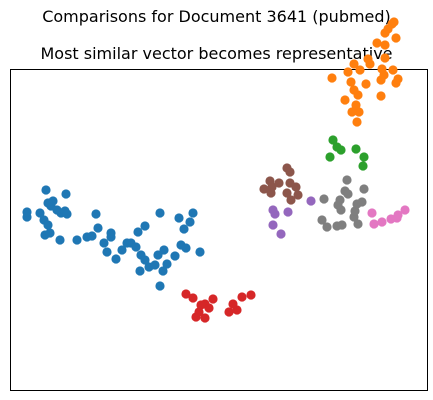 The width and height of the screenshot is (433, 400). What do you see at coordinates (216, 16) in the screenshot?
I see `chart-suptitle: Comparisons for Document 3641 (pubmed)` at bounding box center [216, 16].